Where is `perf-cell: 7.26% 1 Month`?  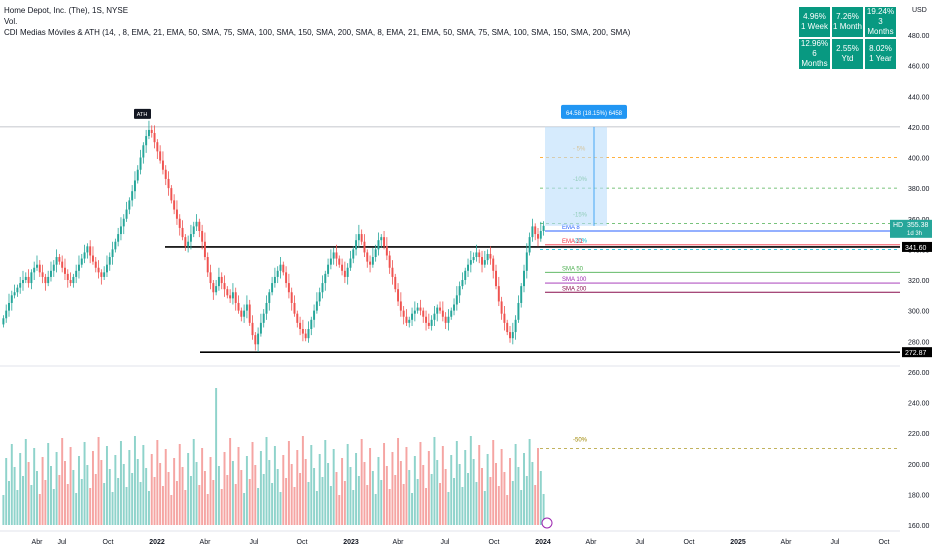 perf-cell: 7.26% 1 Month is located at coordinates (847, 22).